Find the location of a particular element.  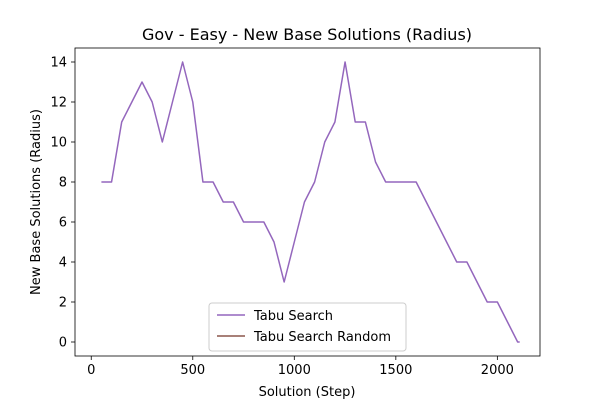

y-tick-label: 0 is located at coordinates (63, 343).